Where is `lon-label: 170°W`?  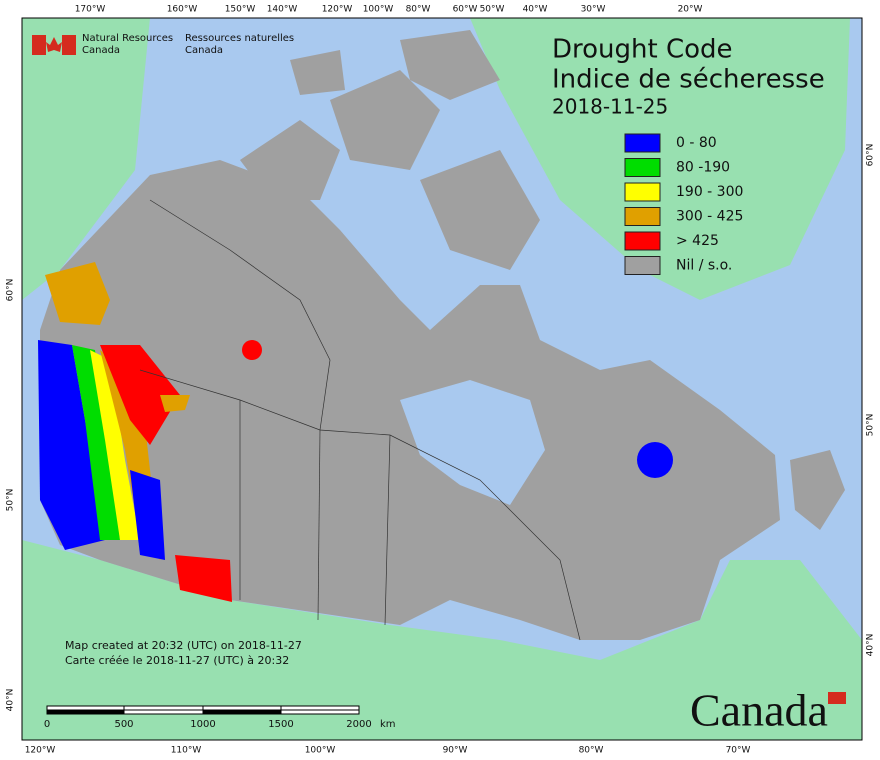 lon-label: 170°W is located at coordinates (90, 10).